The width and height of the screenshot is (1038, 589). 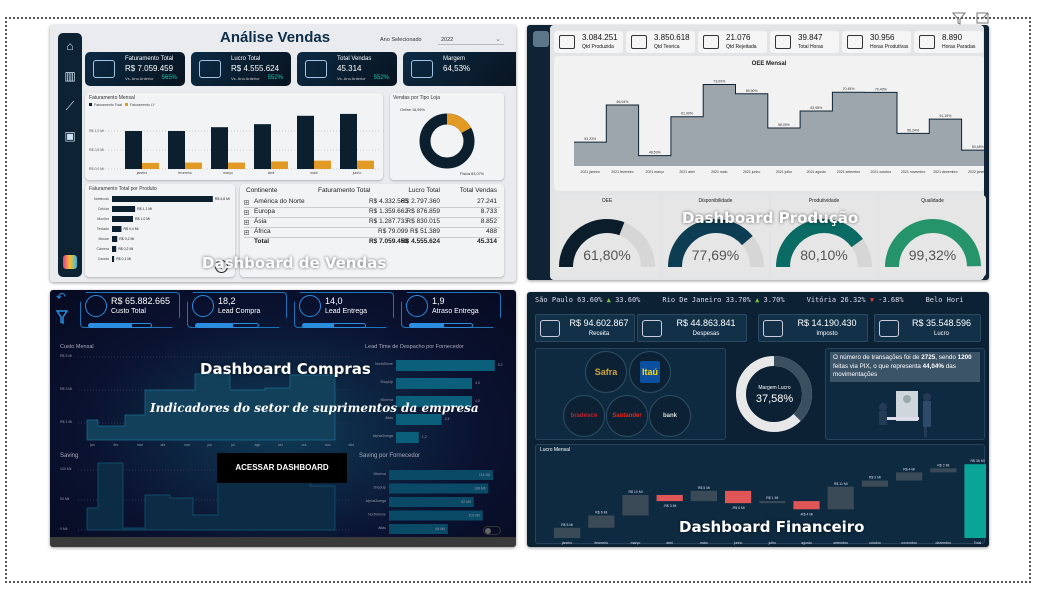 What do you see at coordinates (635, 492) in the screenshot?
I see `data-label: R$ 10 Mi` at bounding box center [635, 492].